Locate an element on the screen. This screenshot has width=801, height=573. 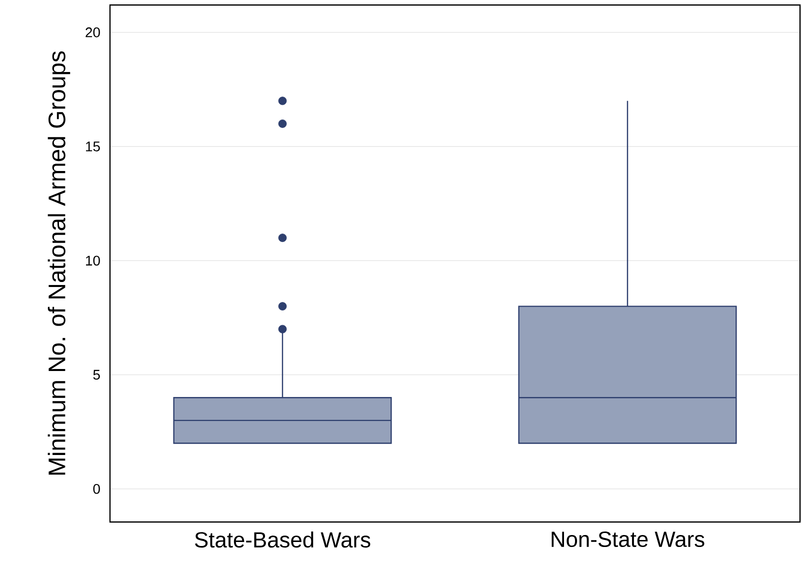
y-tick-label: 15 is located at coordinates (93, 147).